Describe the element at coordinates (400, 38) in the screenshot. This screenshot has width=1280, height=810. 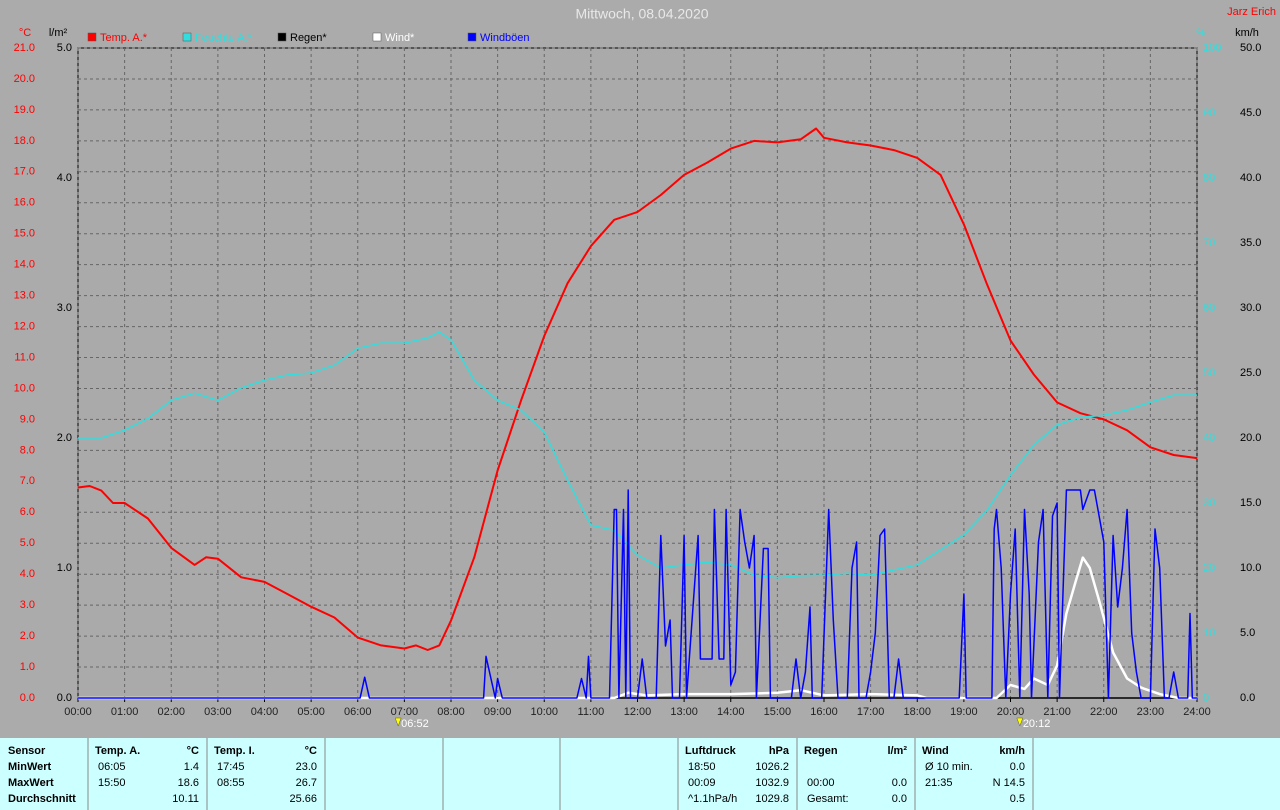
I see `legend-label: Wind*` at that location.